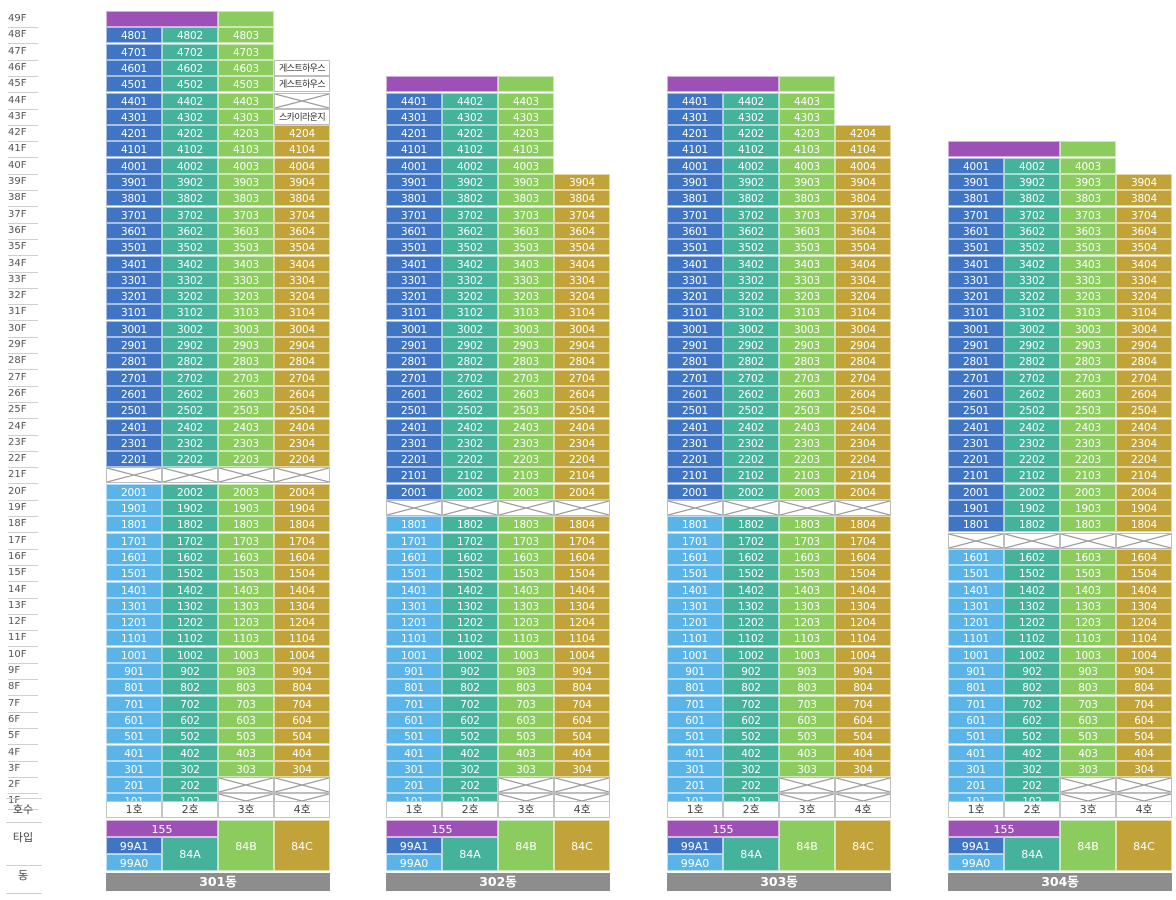 This screenshot has height=900, width=1176. What do you see at coordinates (470, 622) in the screenshot?
I see `unit-cell: 1202` at bounding box center [470, 622].